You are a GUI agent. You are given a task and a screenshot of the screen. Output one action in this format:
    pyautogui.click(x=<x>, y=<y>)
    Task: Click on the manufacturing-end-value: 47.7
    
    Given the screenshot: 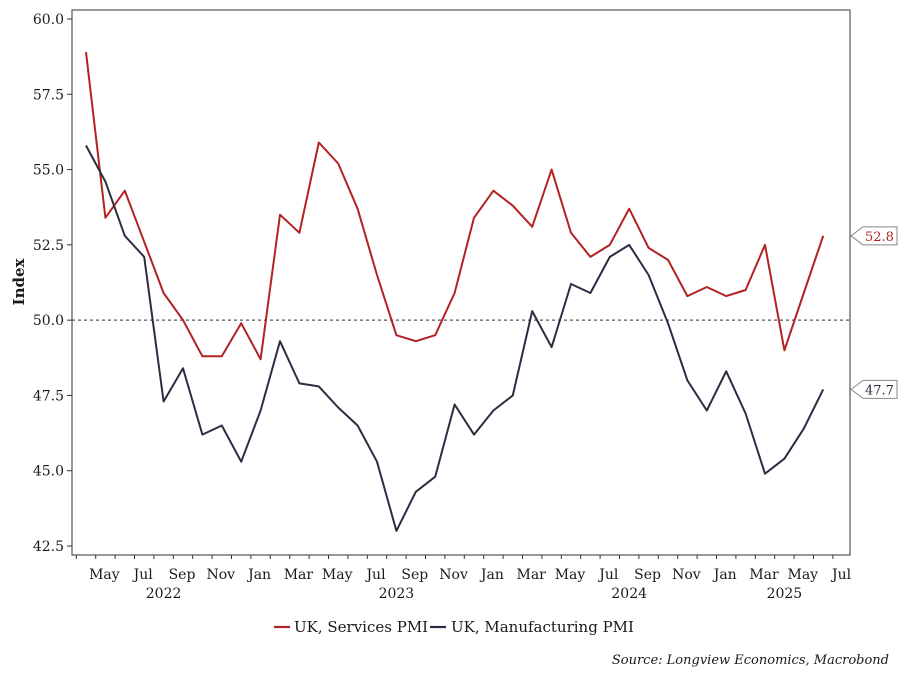 What is the action you would take?
    pyautogui.click(x=879, y=390)
    